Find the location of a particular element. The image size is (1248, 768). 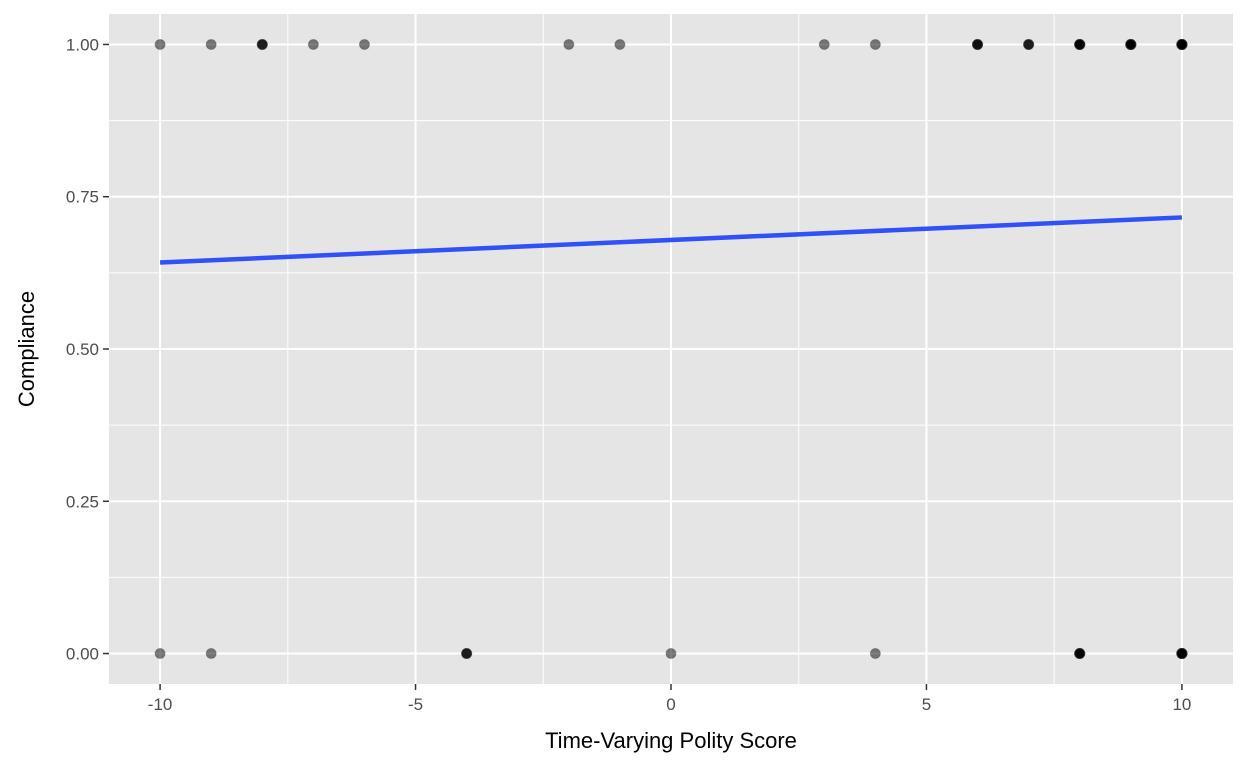

y-axis-title: Compliance is located at coordinates (26, 349).